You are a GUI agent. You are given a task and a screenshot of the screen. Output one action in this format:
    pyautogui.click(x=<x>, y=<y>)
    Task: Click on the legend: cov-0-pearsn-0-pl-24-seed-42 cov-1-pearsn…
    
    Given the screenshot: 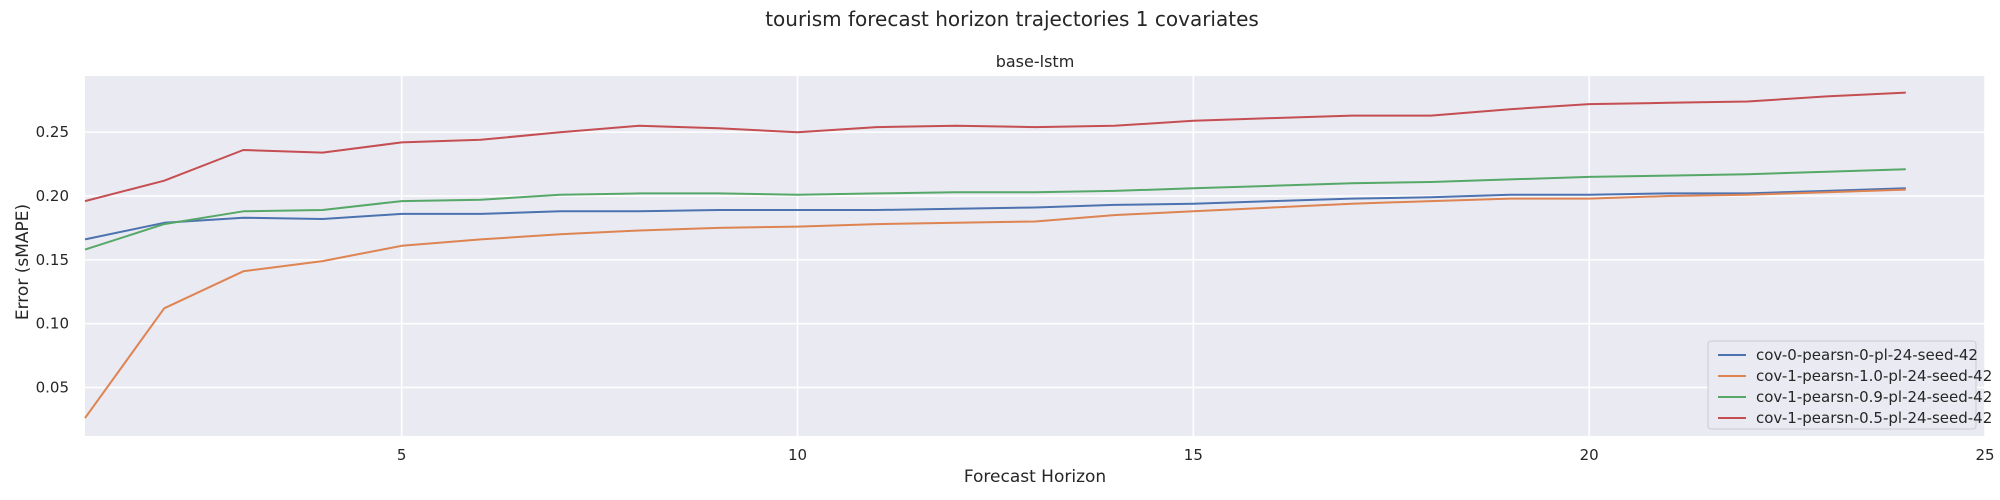 What is the action you would take?
    pyautogui.click(x=1849, y=385)
    